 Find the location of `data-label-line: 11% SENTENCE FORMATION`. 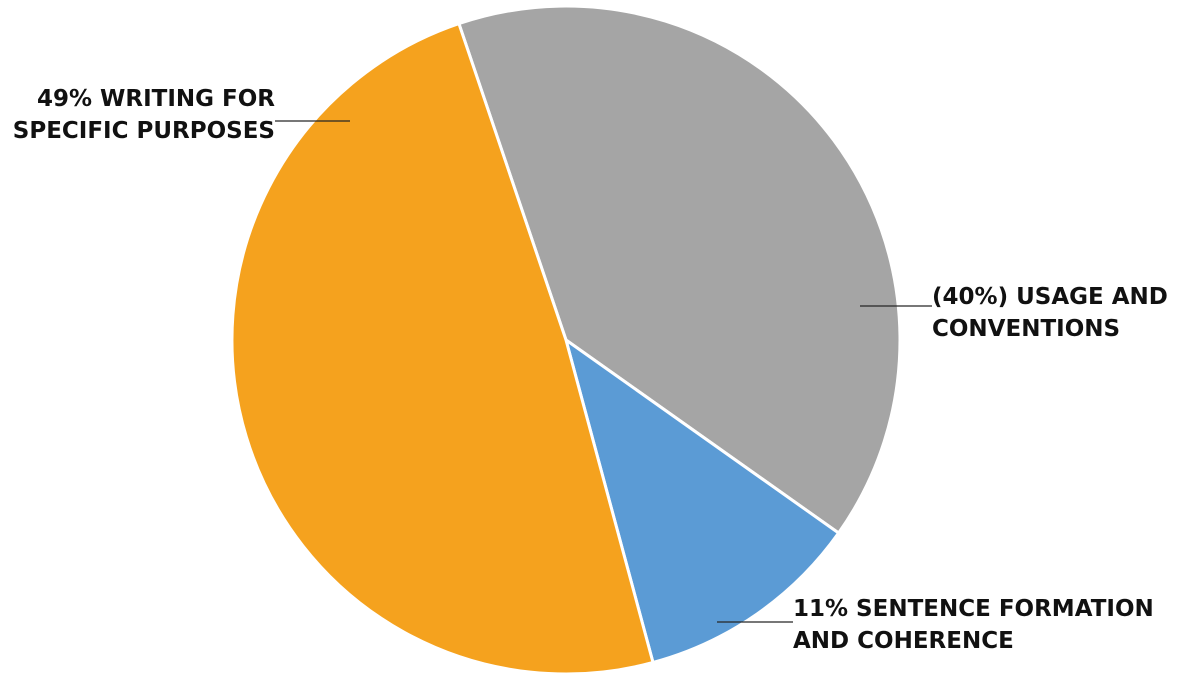

data-label-line: 11% SENTENCE FORMATION is located at coordinates (973, 609).